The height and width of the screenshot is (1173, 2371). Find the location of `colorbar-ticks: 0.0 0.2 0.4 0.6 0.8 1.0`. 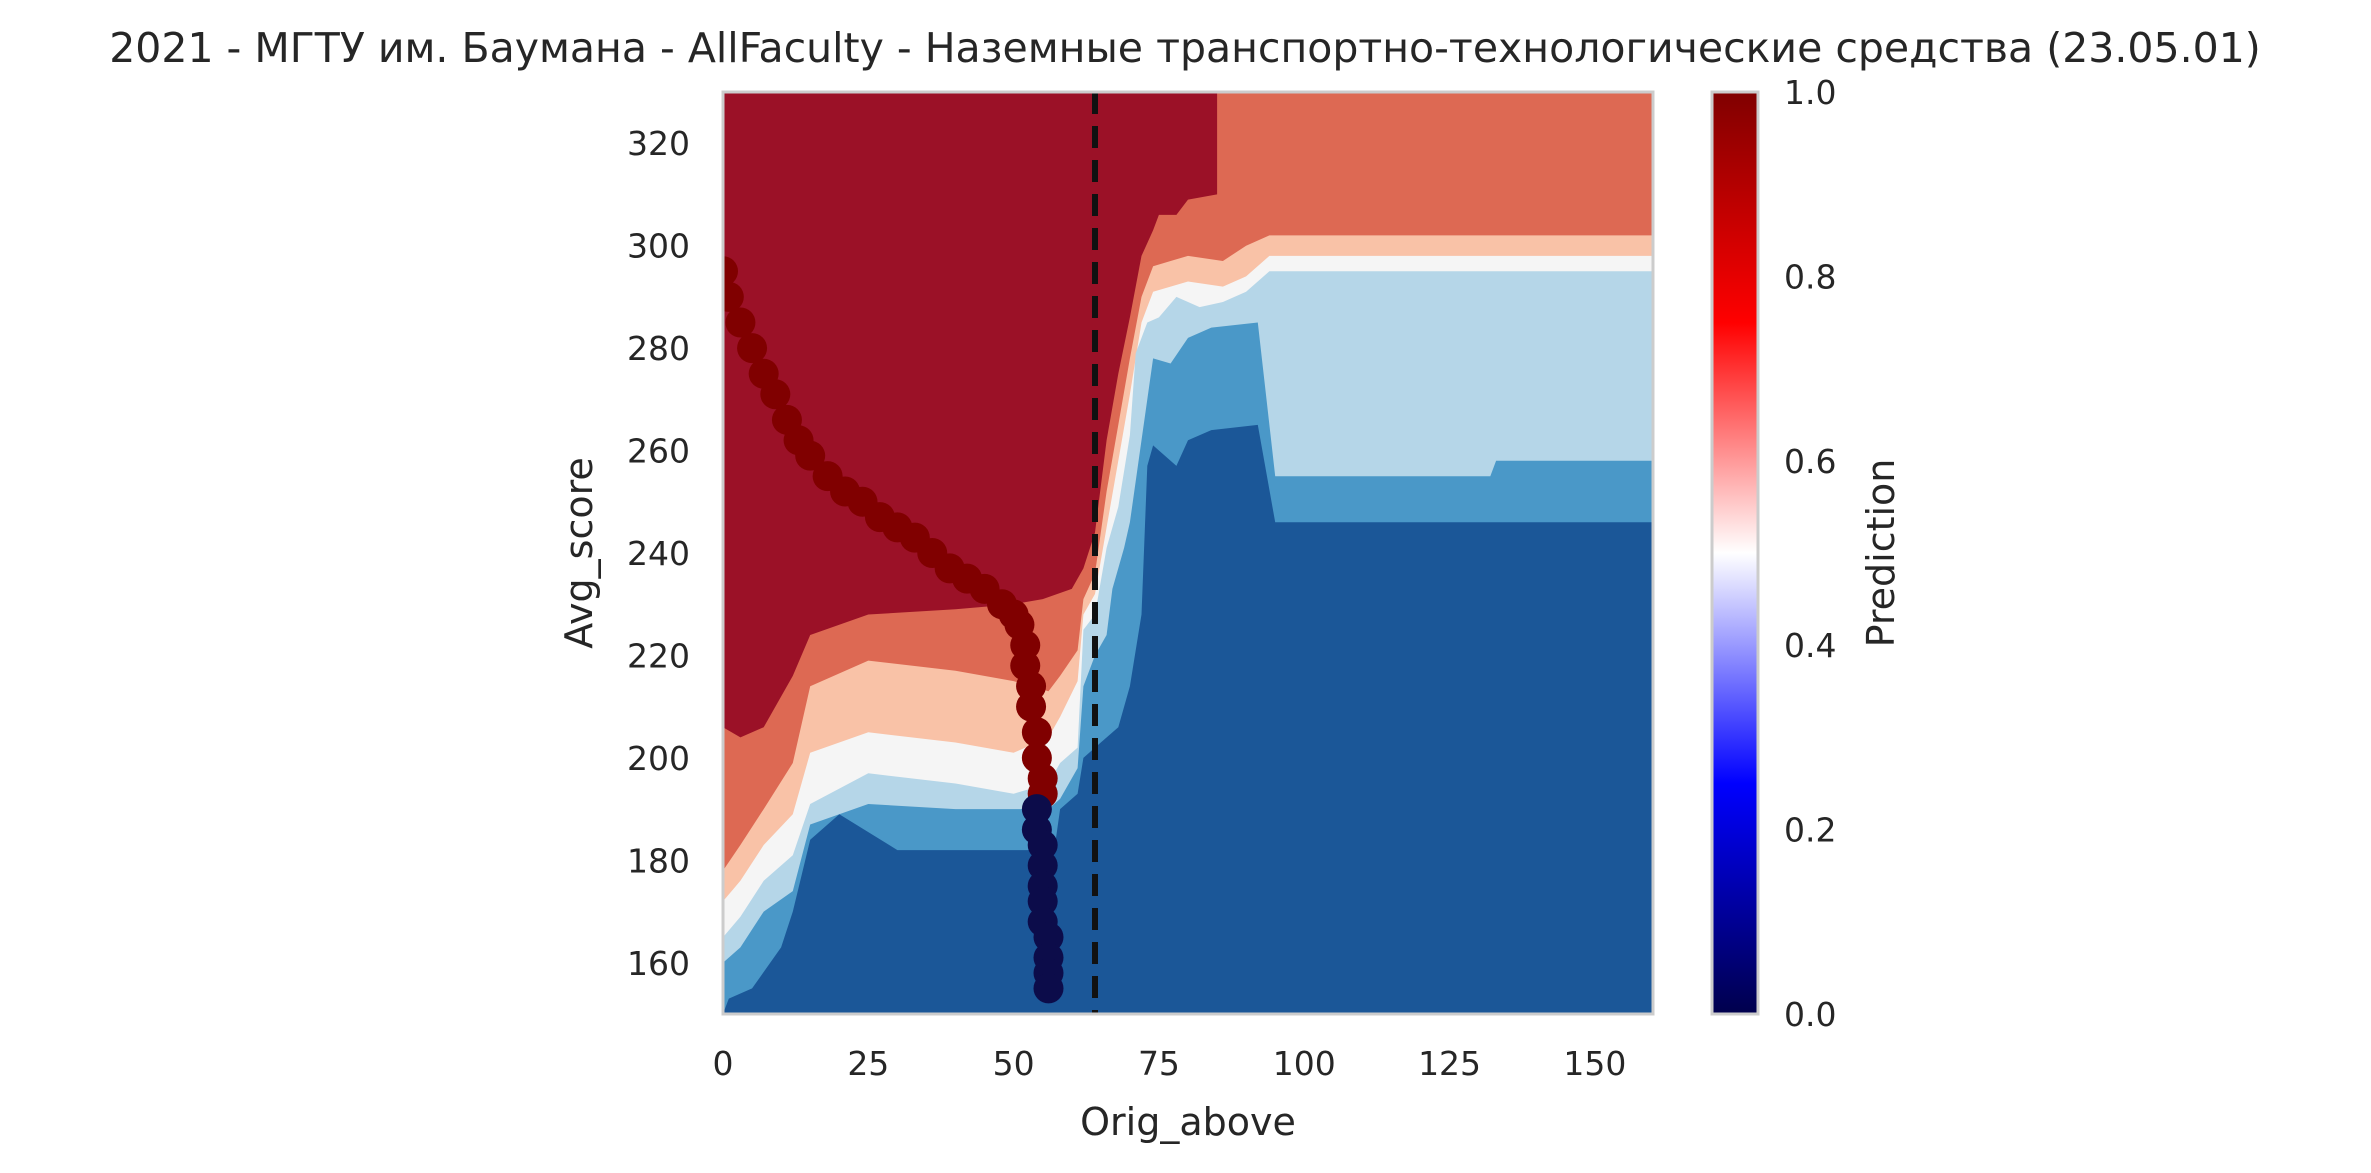

colorbar-ticks: 0.0 0.2 0.4 0.6 0.8 1.0 is located at coordinates (1810, 553).